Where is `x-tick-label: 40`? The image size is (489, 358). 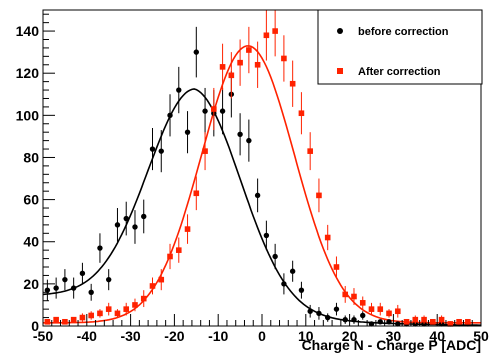 x-tick-label: 40 is located at coordinates (437, 336).